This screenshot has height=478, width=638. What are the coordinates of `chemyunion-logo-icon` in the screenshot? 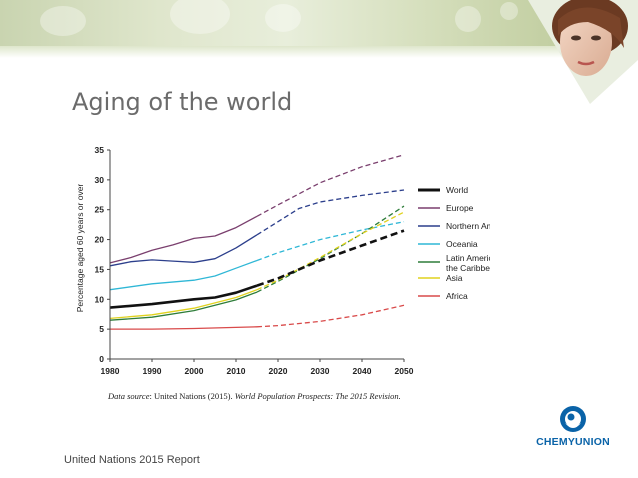 It's located at (573, 419).